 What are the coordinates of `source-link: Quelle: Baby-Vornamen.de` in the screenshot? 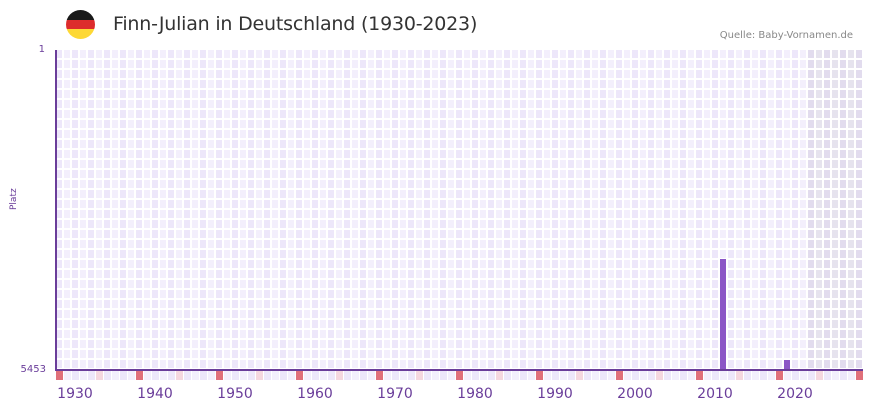 It's located at (786, 35).